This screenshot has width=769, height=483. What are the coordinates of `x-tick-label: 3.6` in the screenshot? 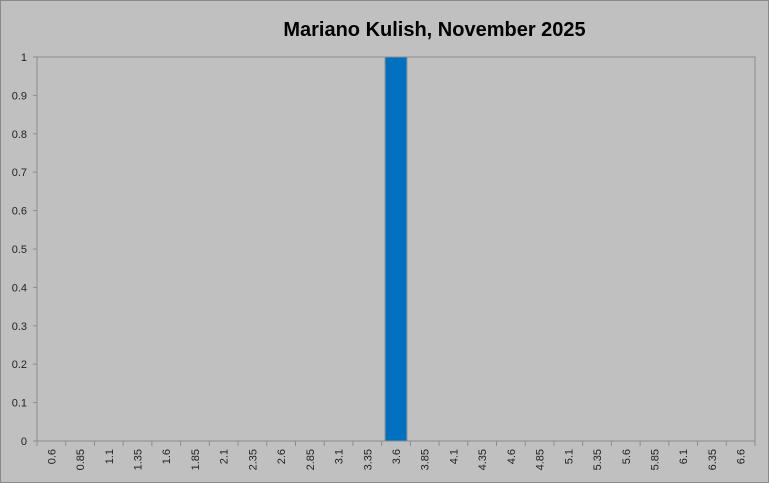 It's located at (397, 456).